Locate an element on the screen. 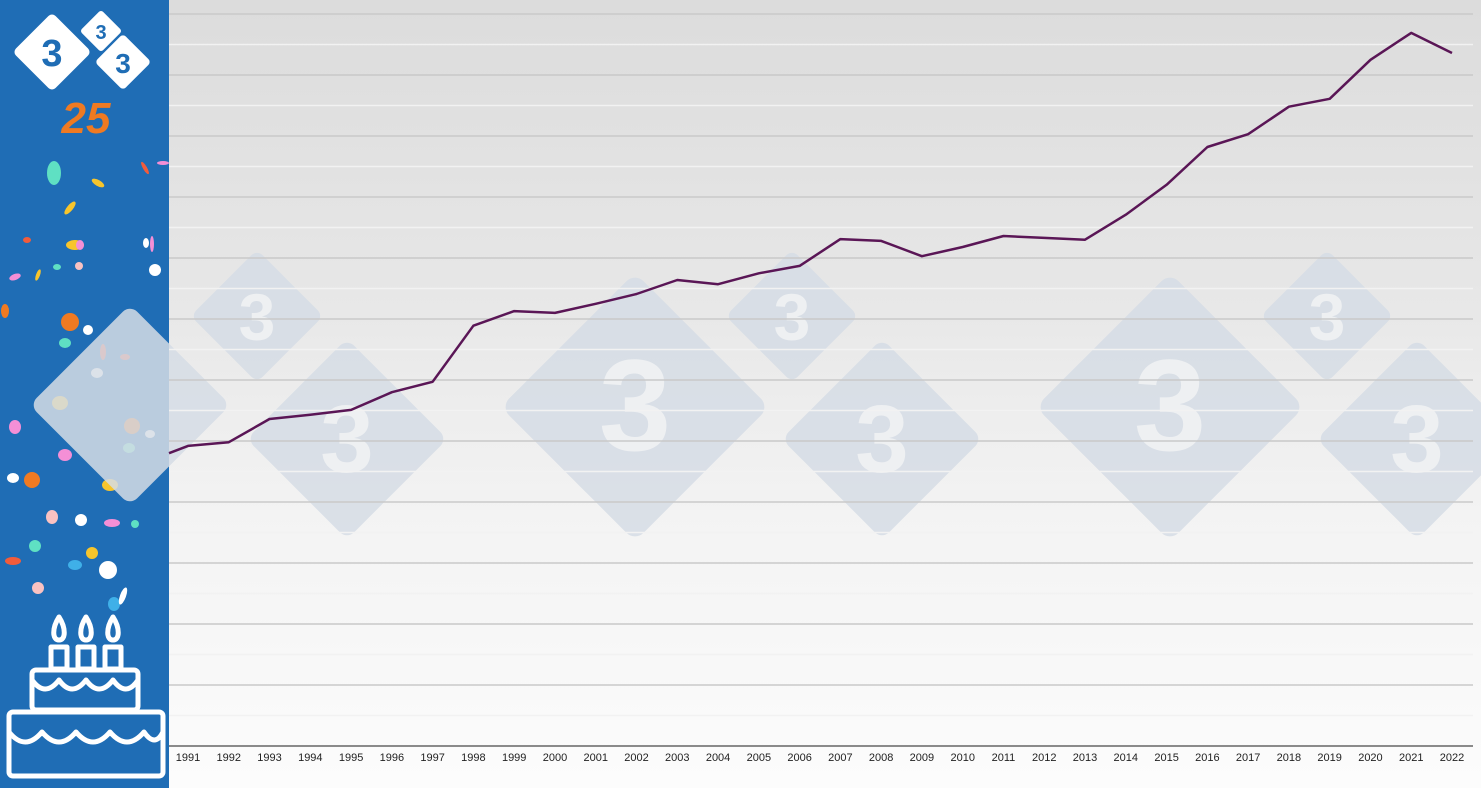 The height and width of the screenshot is (788, 1481). confetti-decoration is located at coordinates (85, 386).